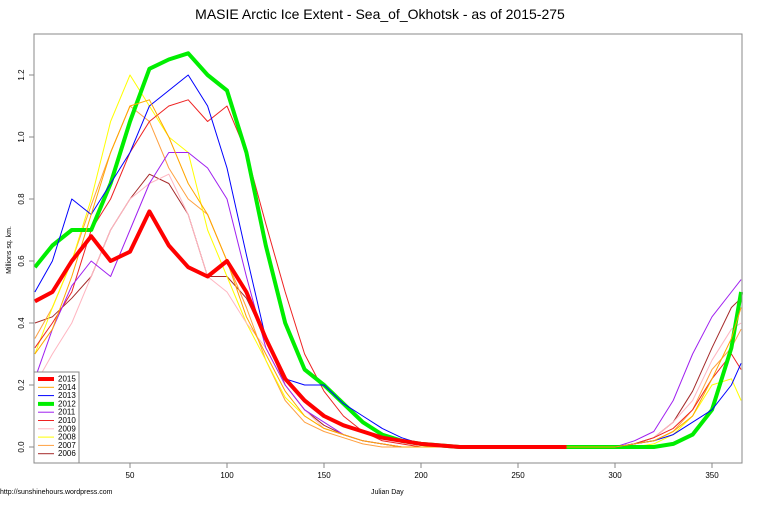 Image resolution: width=760 pixels, height=506 pixels. What do you see at coordinates (324, 475) in the screenshot?
I see `x-tick-label: 150` at bounding box center [324, 475].